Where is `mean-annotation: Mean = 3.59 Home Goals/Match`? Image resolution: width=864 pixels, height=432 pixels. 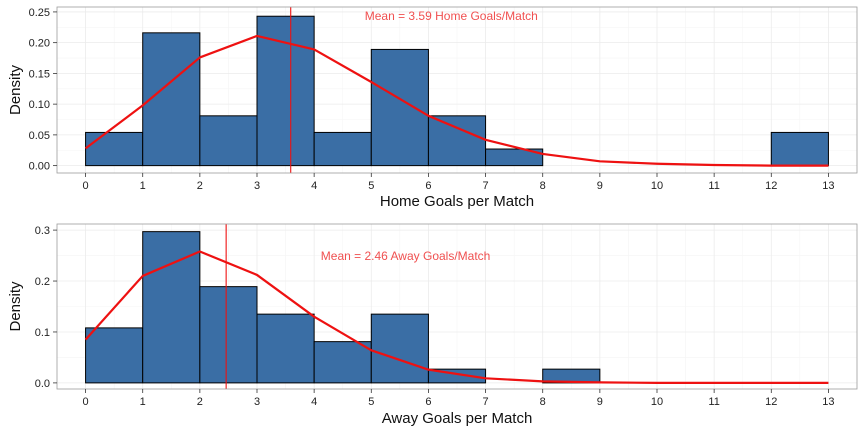 mean-annotation: Mean = 3.59 Home Goals/Match is located at coordinates (451, 16).